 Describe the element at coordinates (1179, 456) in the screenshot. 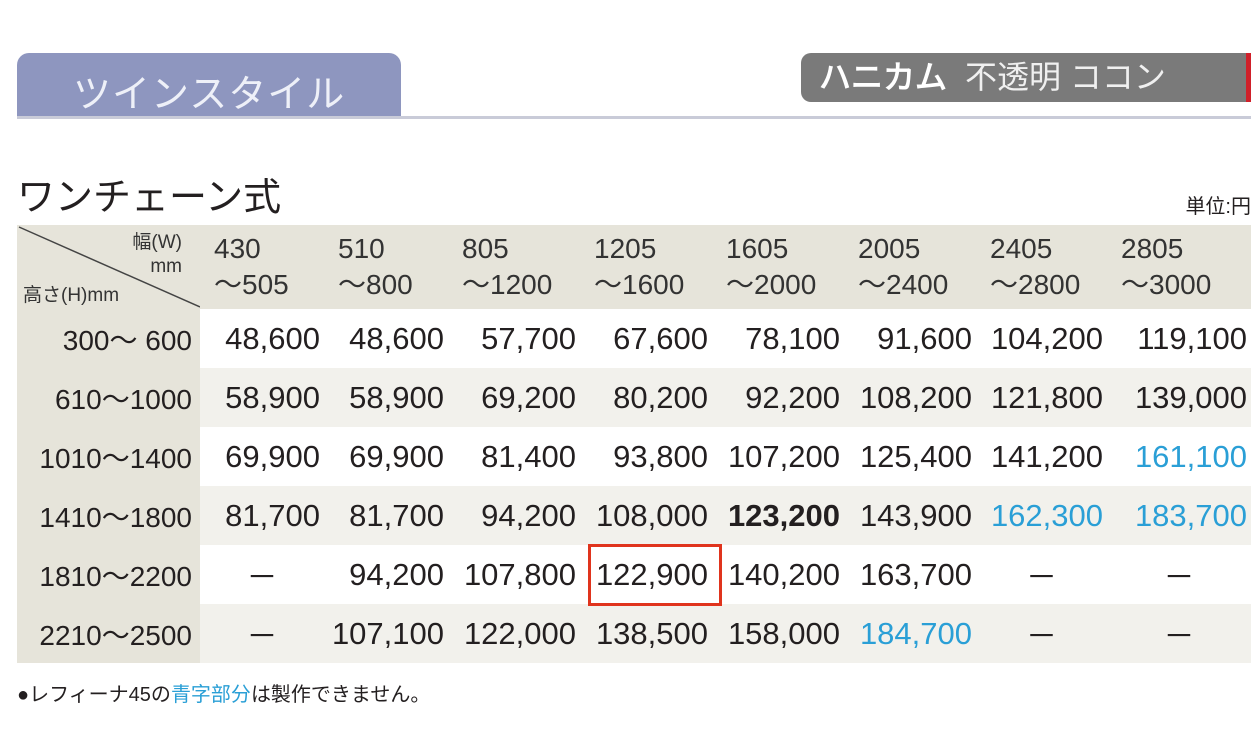

I see `price-cell: 161,100` at that location.